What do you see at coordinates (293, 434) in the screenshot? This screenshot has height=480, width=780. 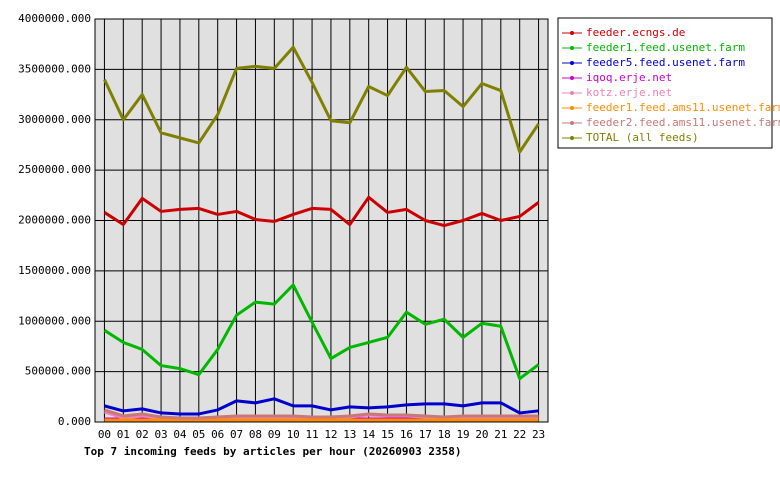 I see `x-tick-label: 10` at bounding box center [293, 434].